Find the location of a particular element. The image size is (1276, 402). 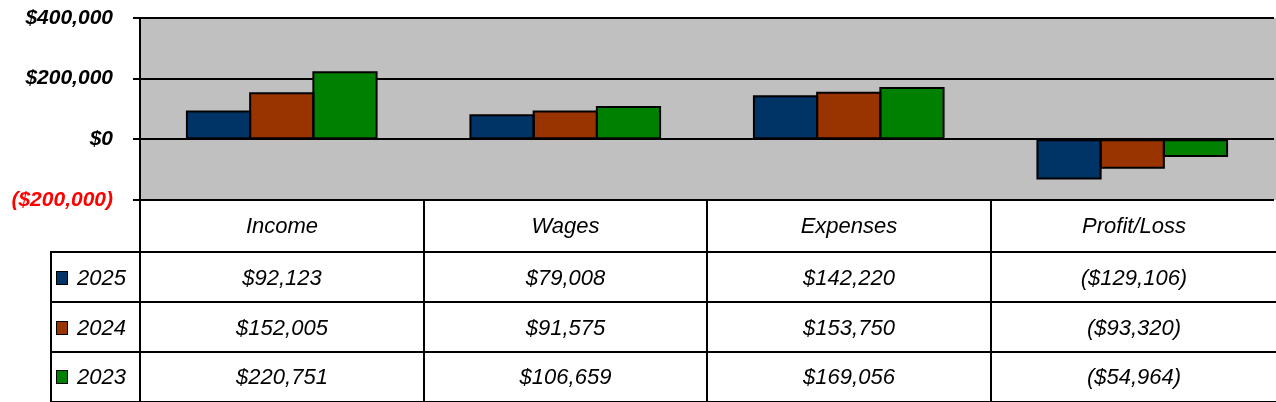

data-label: $152,005 is located at coordinates (282, 327).